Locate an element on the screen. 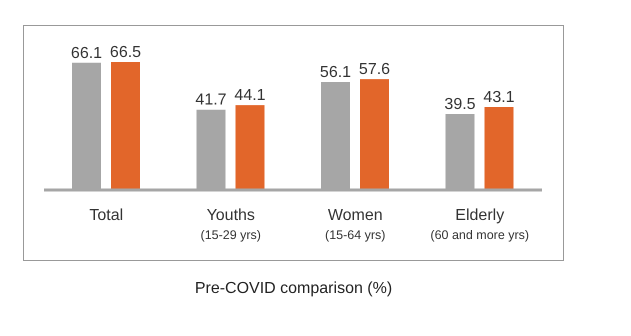 The height and width of the screenshot is (336, 631). x-axis-title: Pre-COVID comparison (%) is located at coordinates (294, 289).